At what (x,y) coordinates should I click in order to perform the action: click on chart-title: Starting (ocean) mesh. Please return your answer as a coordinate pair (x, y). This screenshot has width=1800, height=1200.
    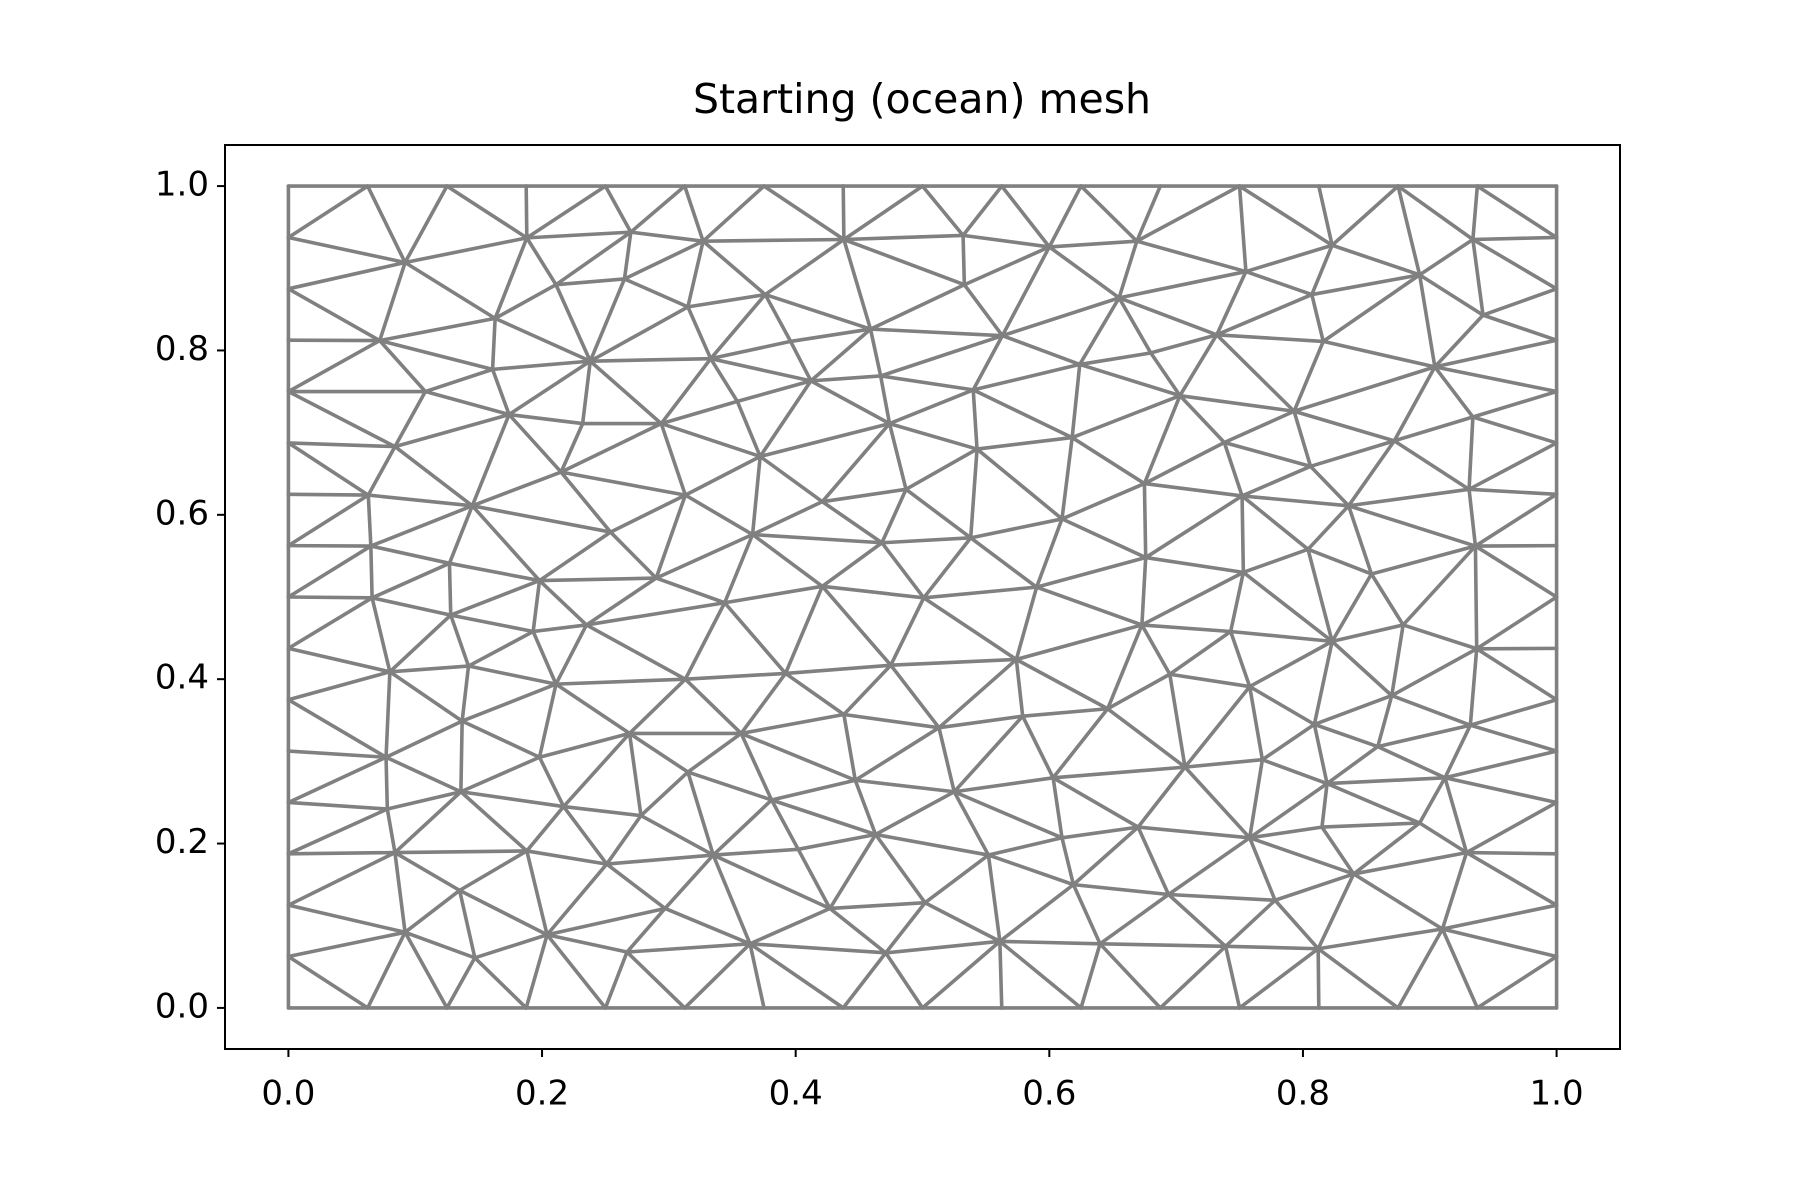
    Looking at the image, I should click on (922, 99).